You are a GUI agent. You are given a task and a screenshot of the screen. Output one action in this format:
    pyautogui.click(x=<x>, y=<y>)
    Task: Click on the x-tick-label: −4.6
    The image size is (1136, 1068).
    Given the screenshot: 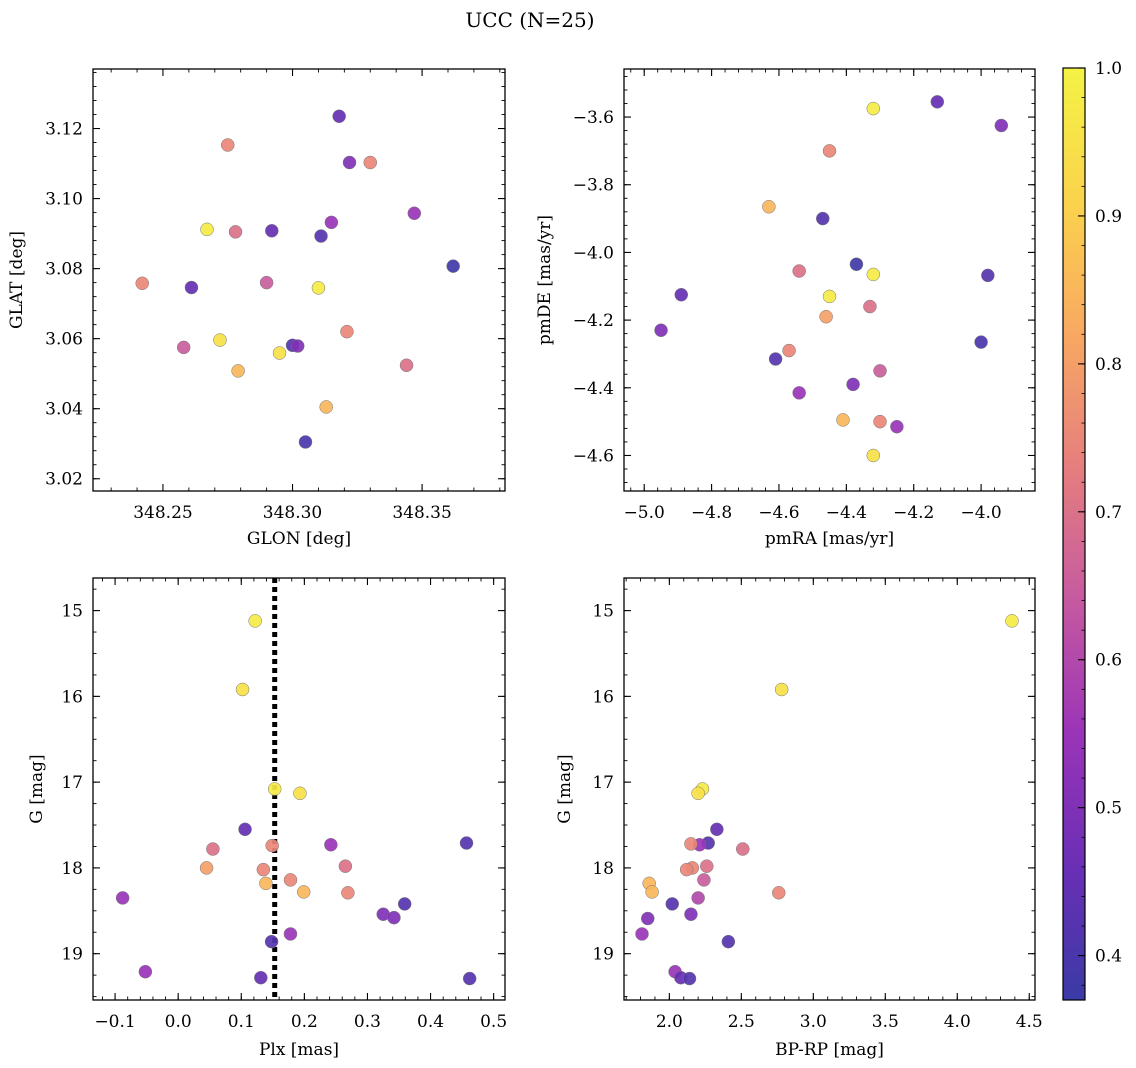 What is the action you would take?
    pyautogui.click(x=778, y=513)
    